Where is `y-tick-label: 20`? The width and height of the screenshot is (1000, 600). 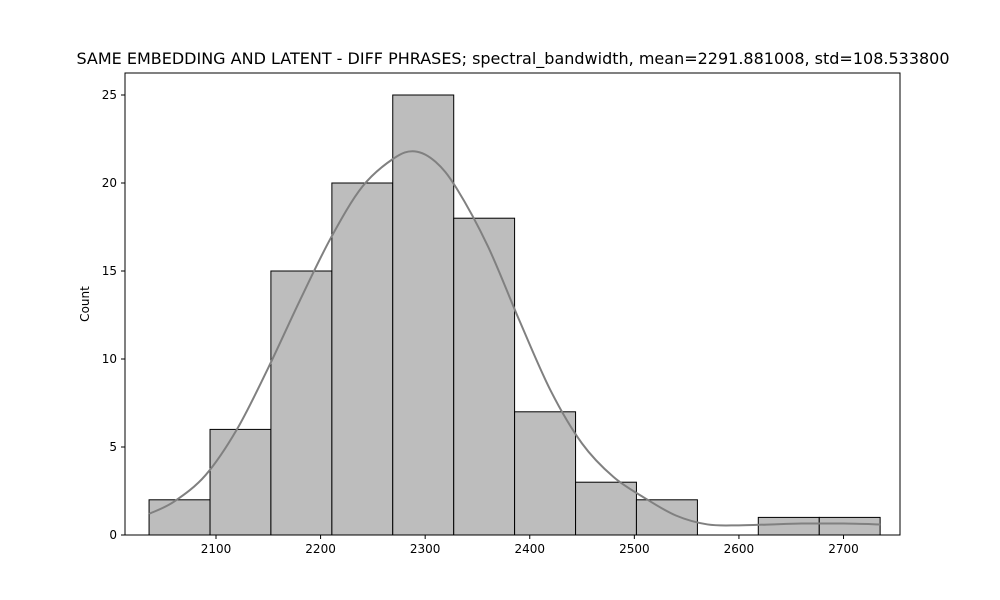
y-tick-label: 20 is located at coordinates (109, 183).